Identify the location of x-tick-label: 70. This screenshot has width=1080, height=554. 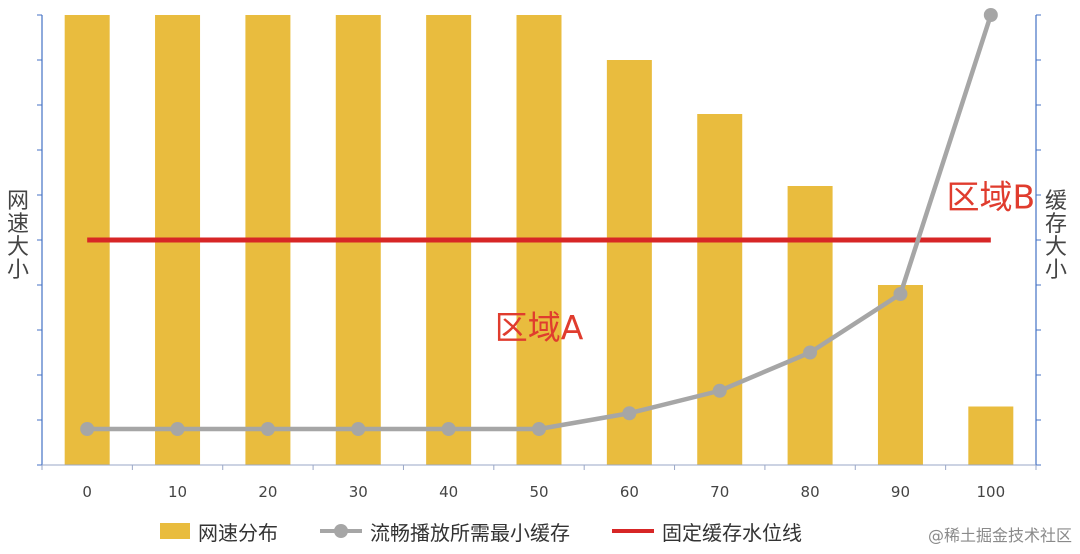
(719, 492).